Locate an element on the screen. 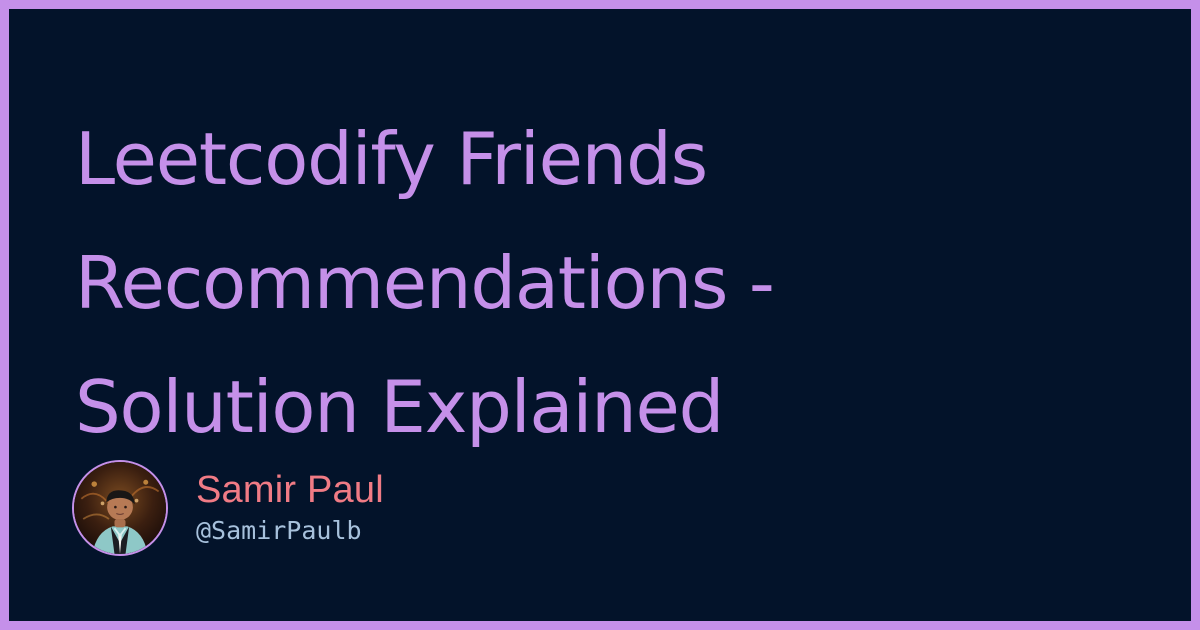  author-name: Samir Paul is located at coordinates (290, 489).